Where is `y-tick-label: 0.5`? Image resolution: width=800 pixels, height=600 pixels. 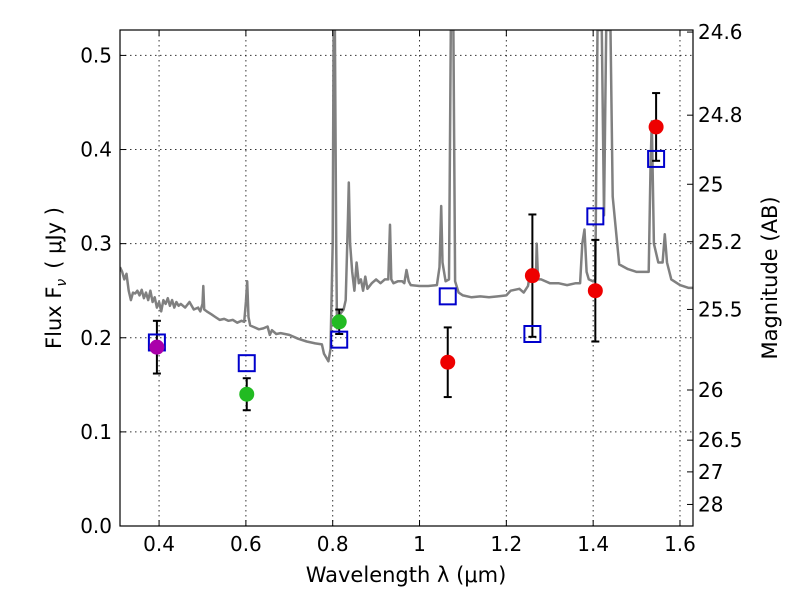
y-tick-label: 0.5 is located at coordinates (96, 55).